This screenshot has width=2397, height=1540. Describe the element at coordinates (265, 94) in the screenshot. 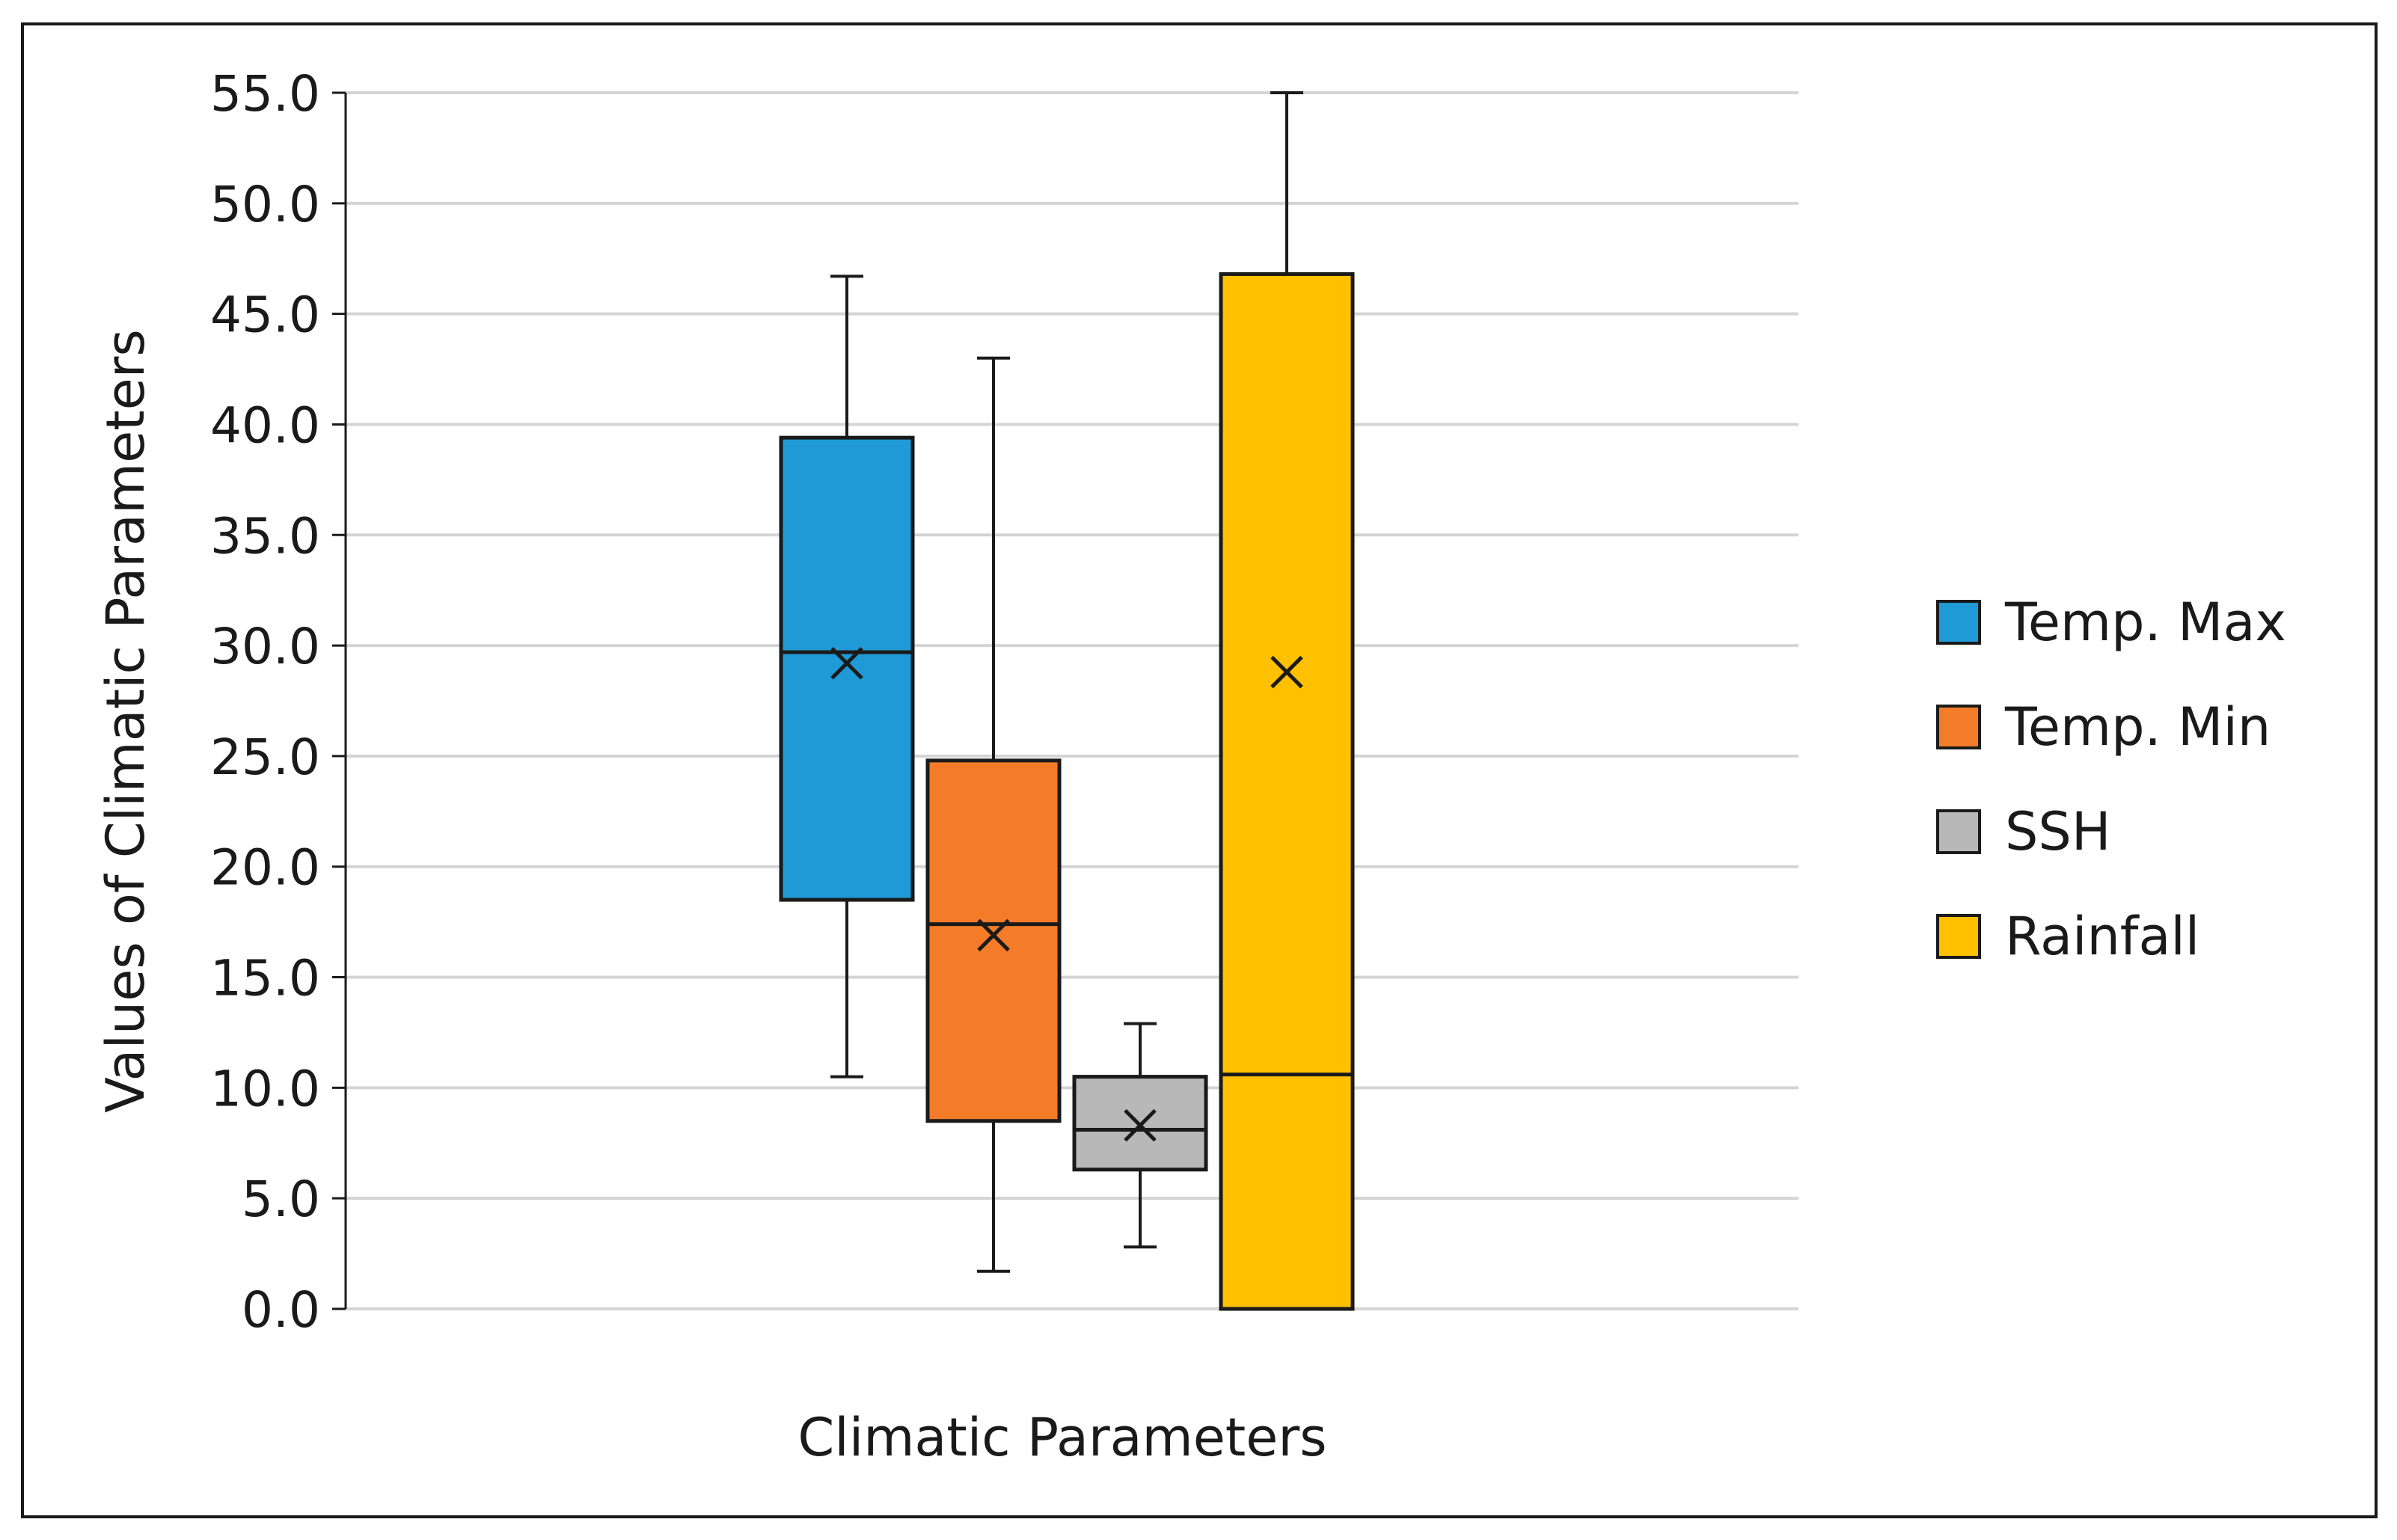

I see `y-tick-label: 55.0` at that location.